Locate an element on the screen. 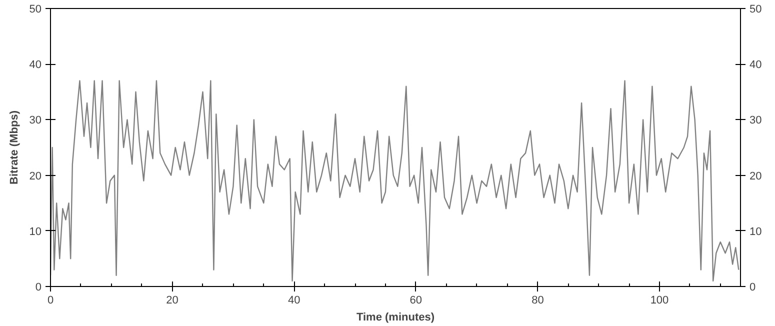 The image size is (775, 326). y-tick-label: 30 is located at coordinates (35, 120).